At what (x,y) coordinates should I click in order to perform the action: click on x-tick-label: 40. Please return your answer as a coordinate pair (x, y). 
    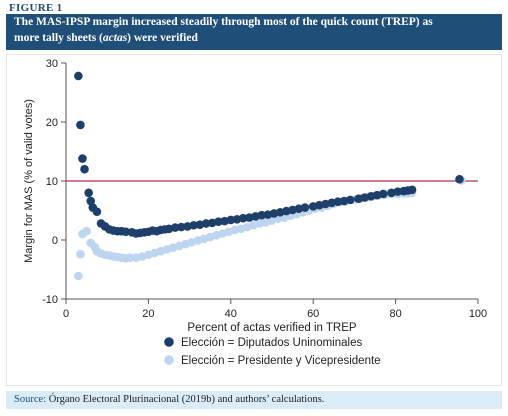
    Looking at the image, I should click on (231, 314).